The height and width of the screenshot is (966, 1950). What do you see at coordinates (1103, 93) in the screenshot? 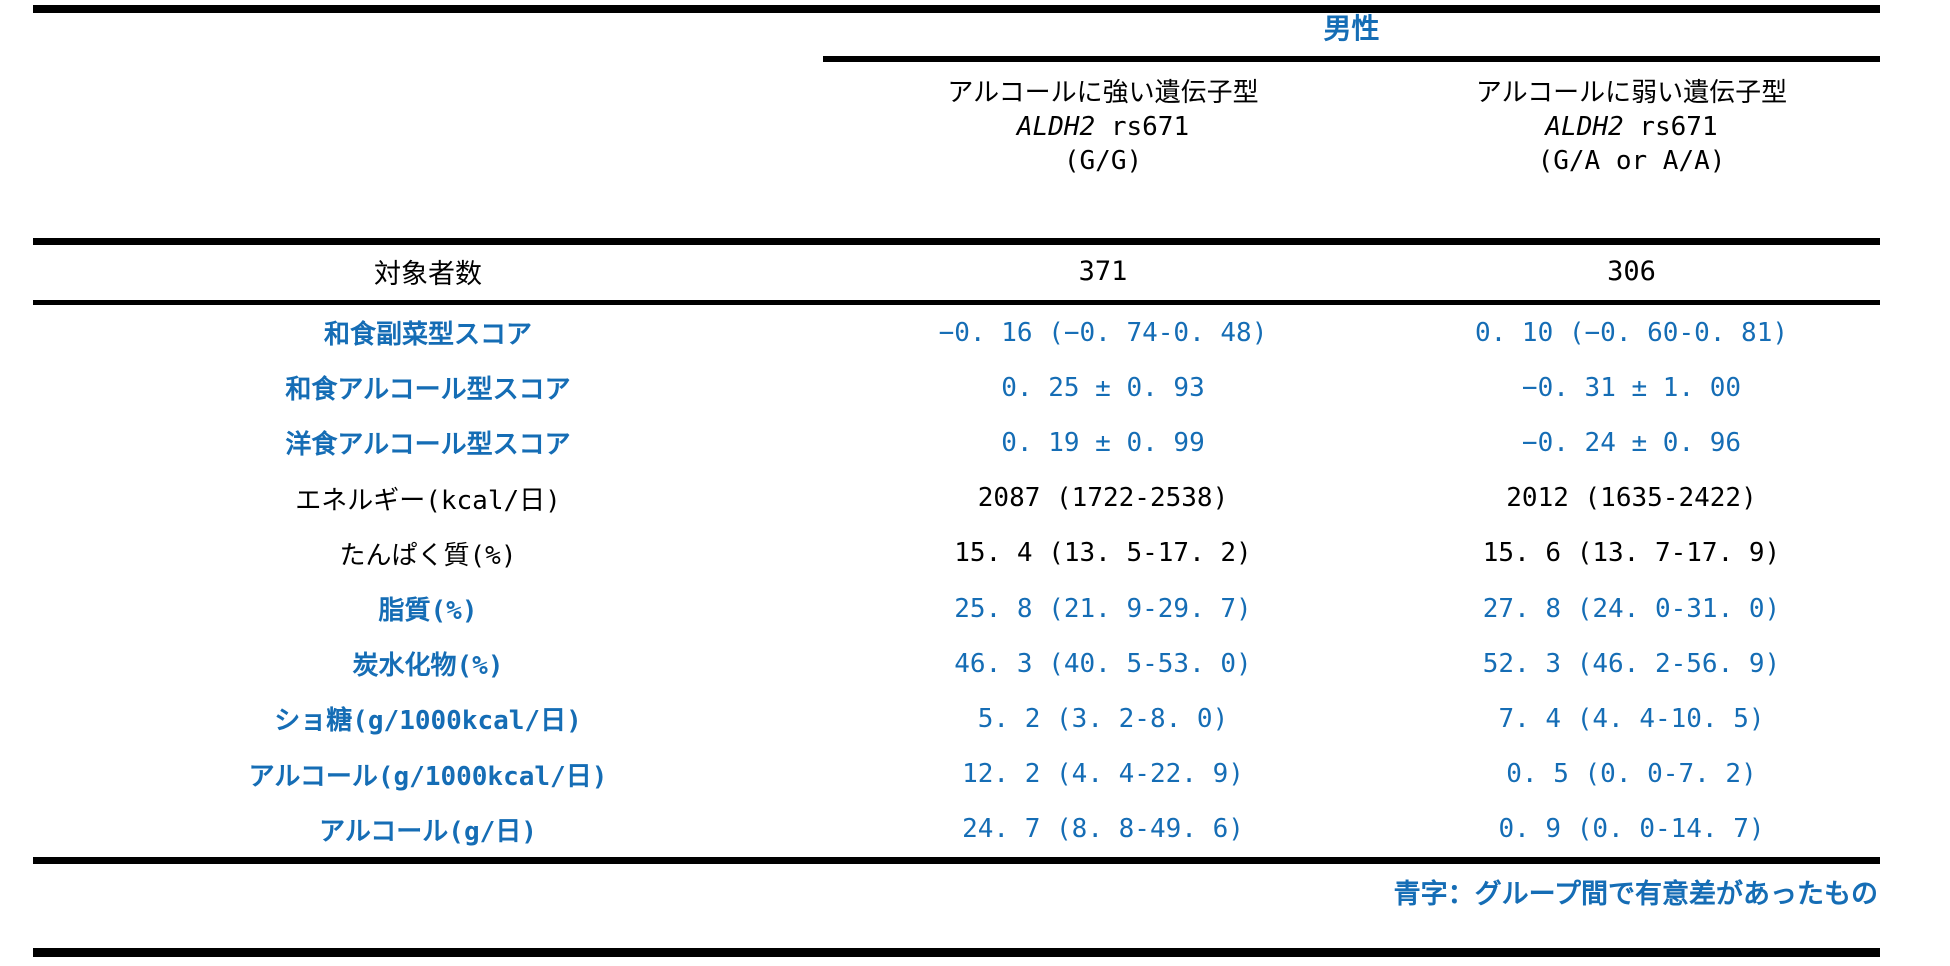
I see `column-header-strong-title: アルコールに強い遺伝子型` at bounding box center [1103, 93].